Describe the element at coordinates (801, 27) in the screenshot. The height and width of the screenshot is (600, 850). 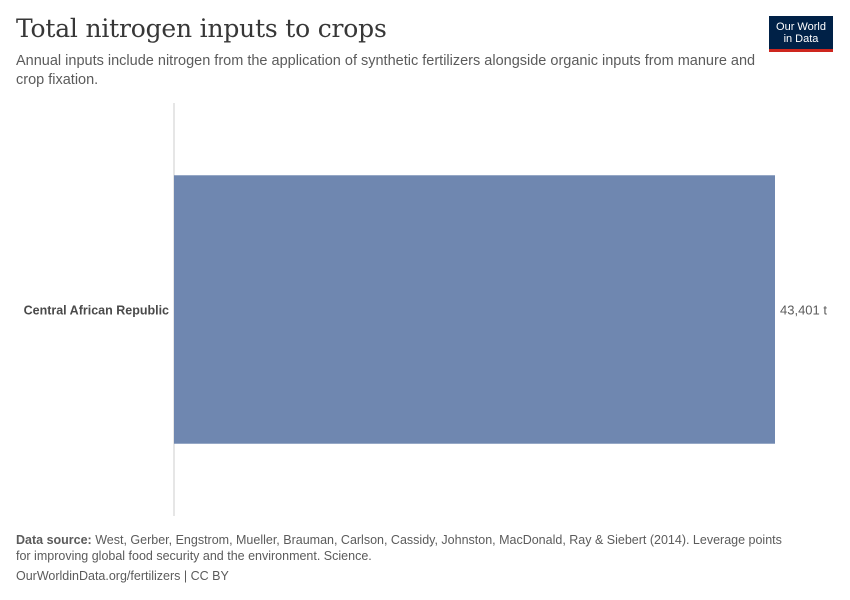
I see `logo-line-1: Our World` at that location.